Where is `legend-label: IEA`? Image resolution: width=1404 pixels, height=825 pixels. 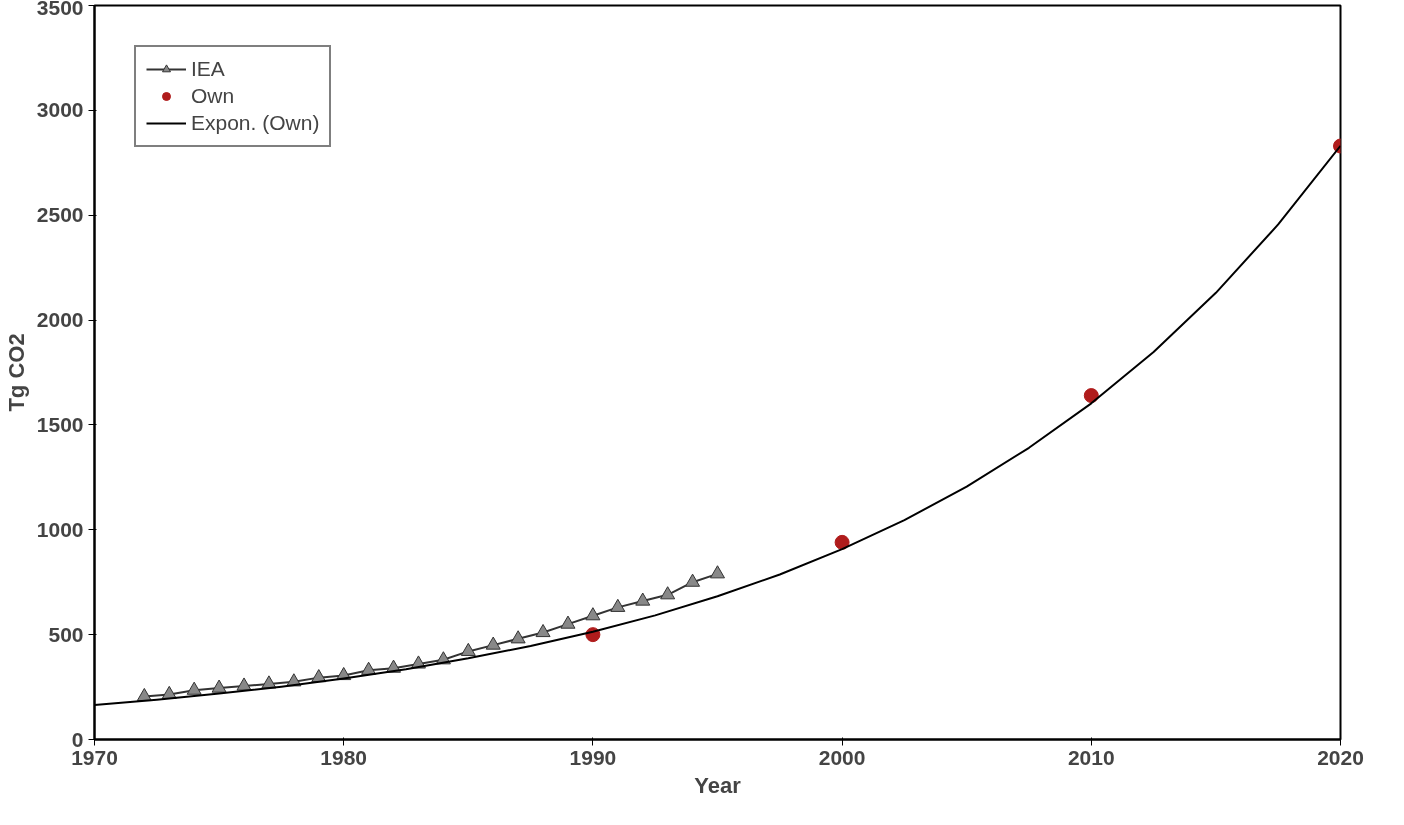 legend-label: IEA is located at coordinates (208, 69).